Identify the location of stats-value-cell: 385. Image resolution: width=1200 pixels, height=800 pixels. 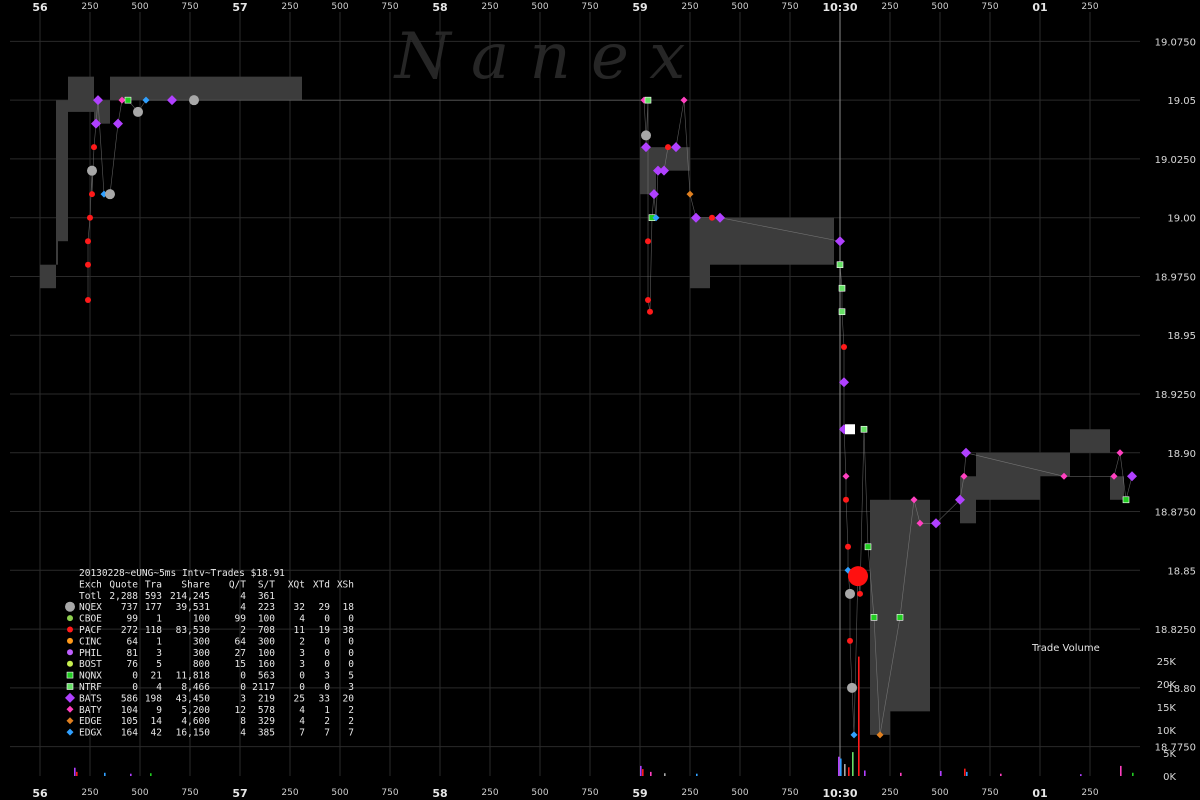
(266, 733).